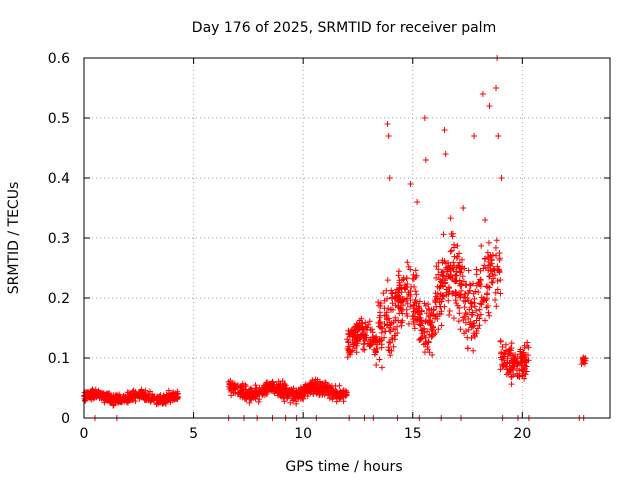  What do you see at coordinates (65, 419) in the screenshot?
I see `y-tick-label: 0` at bounding box center [65, 419].